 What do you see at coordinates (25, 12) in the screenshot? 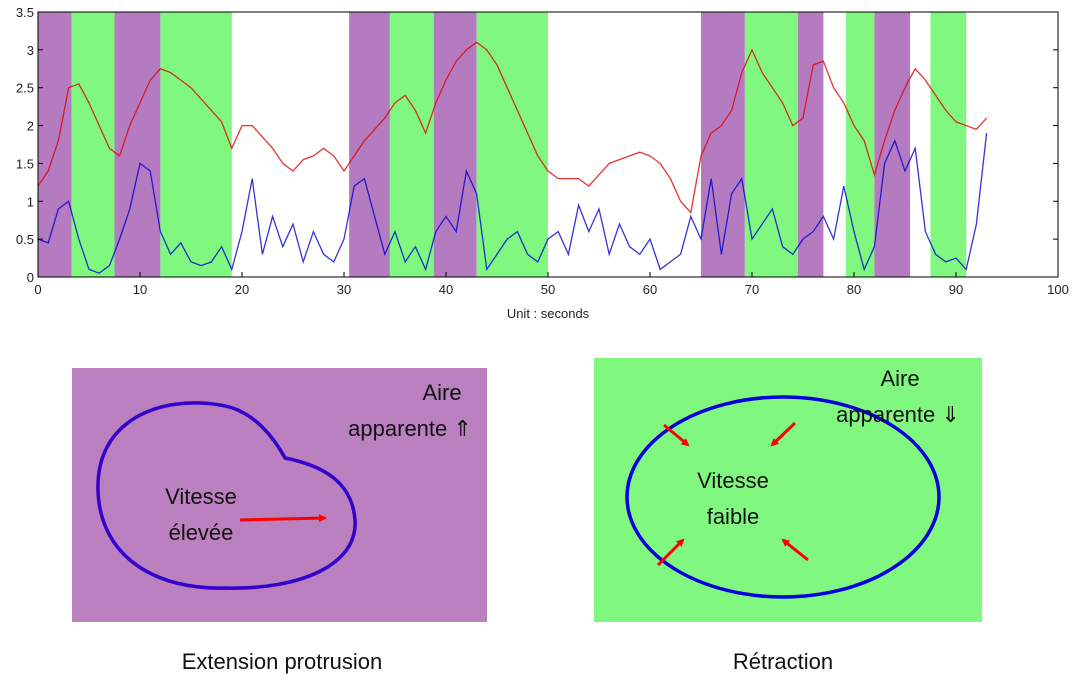
I see `y-tick-label: 3.5` at bounding box center [25, 12].